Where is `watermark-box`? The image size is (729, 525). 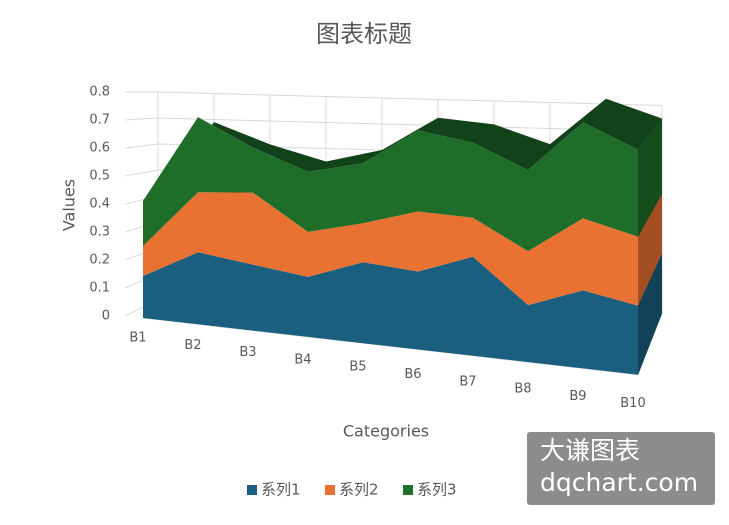 watermark-box is located at coordinates (621, 468).